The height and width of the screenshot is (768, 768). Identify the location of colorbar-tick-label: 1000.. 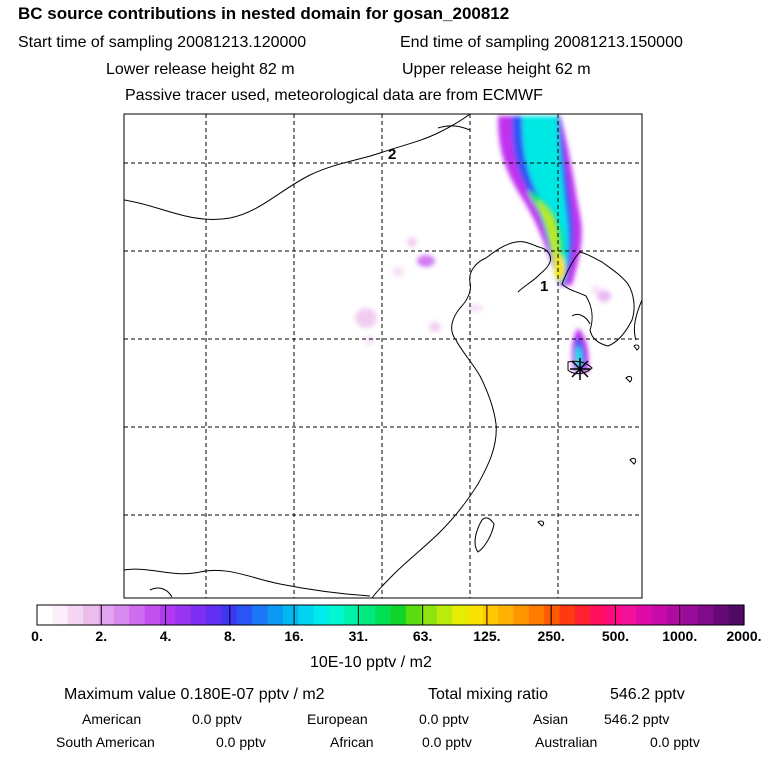
(680, 636).